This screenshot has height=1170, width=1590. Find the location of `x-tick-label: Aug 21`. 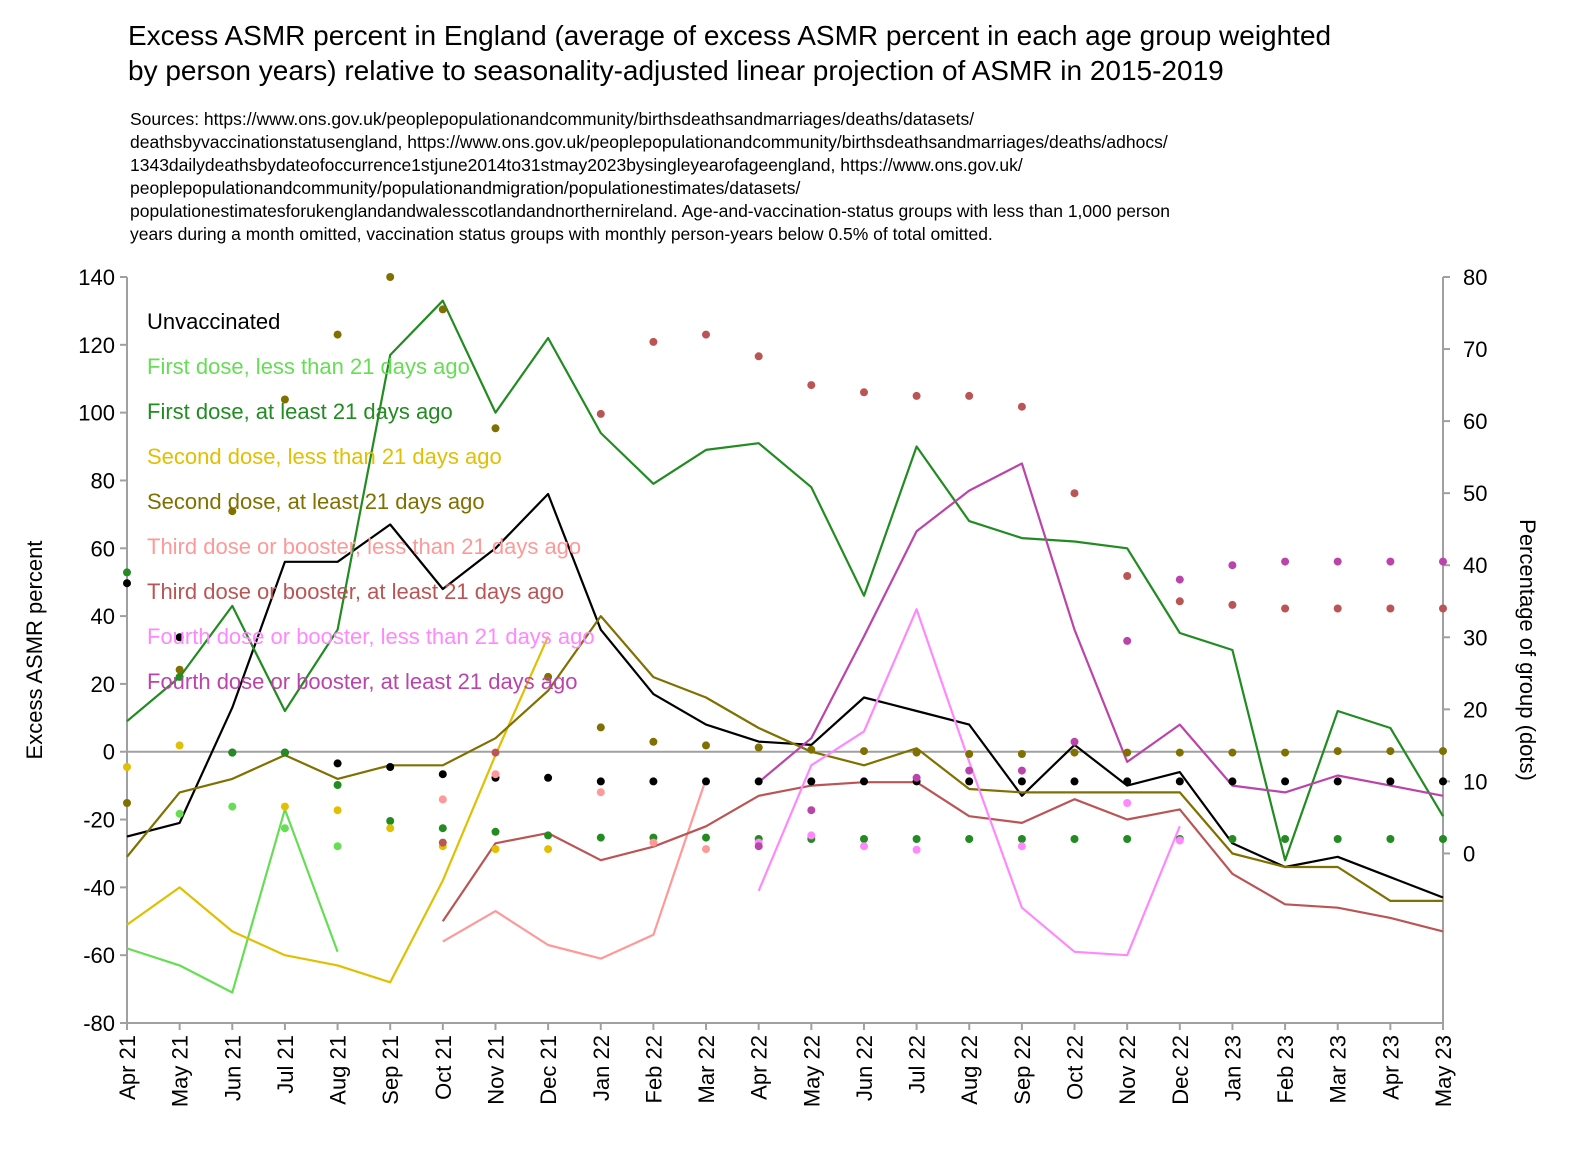

x-tick-label: Aug 21 is located at coordinates (338, 1070).